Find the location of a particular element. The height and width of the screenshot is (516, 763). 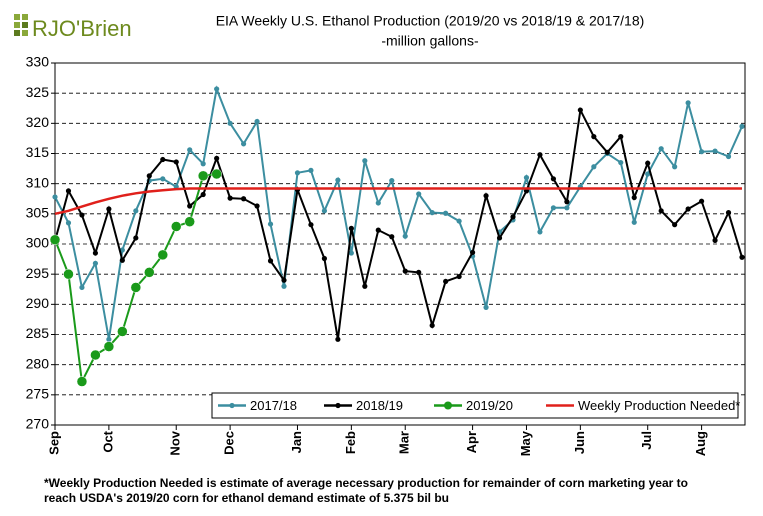

y-tick-label: 270 is located at coordinates (38, 424).